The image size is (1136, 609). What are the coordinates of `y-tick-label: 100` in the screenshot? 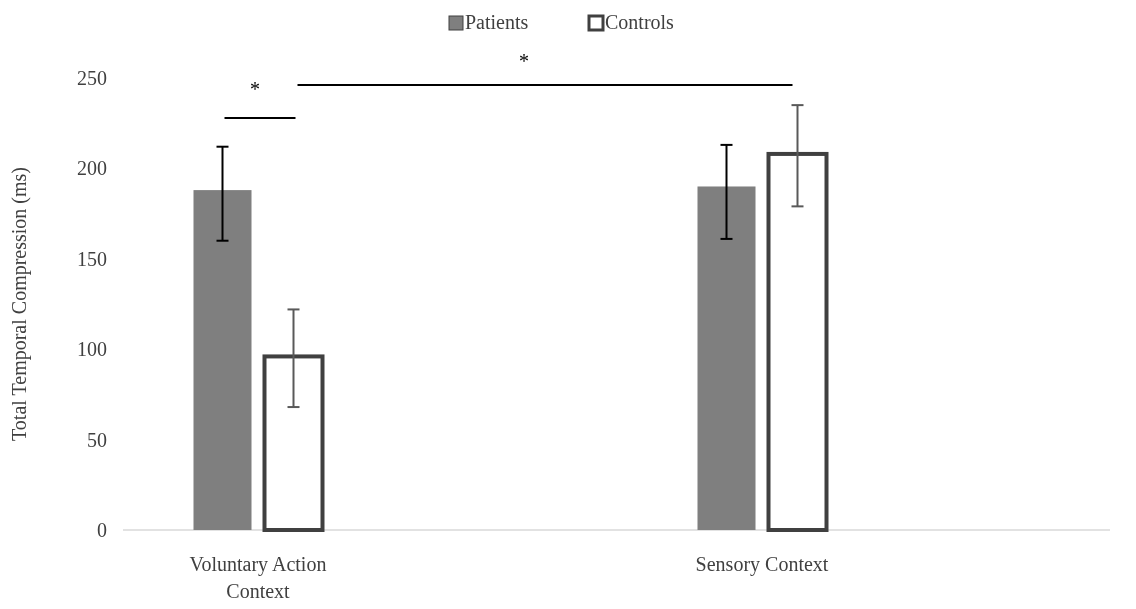 It's located at (92, 349).